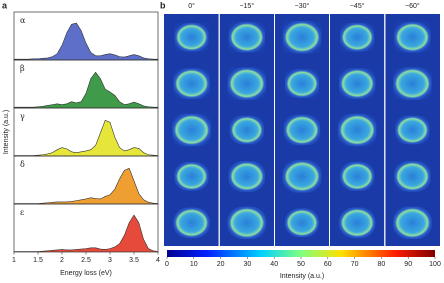  I want to click on series-label: β, so click(22, 68).